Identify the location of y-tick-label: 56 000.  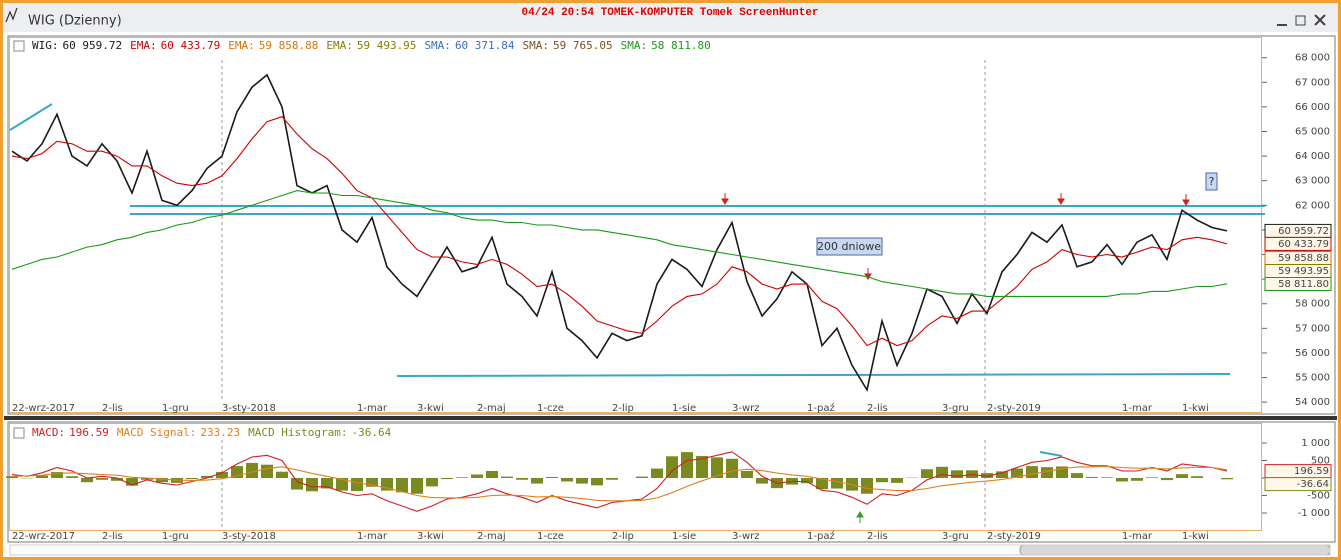
(1312, 353).